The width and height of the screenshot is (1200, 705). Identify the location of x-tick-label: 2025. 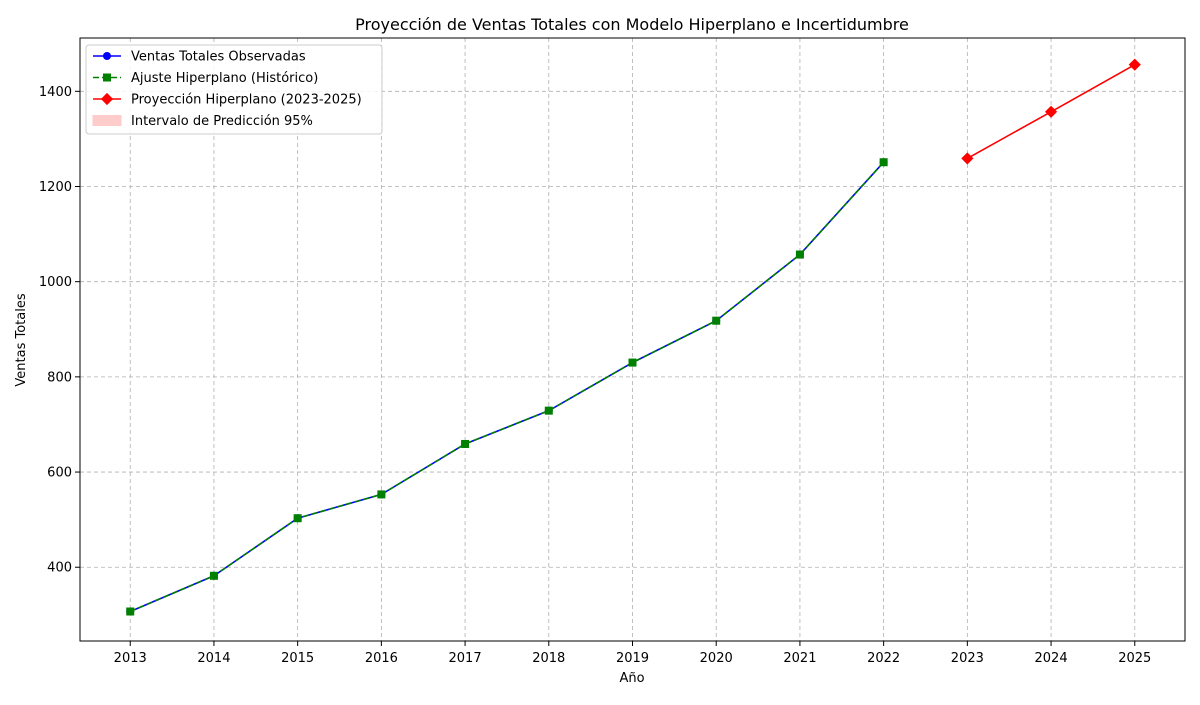
(1134, 658).